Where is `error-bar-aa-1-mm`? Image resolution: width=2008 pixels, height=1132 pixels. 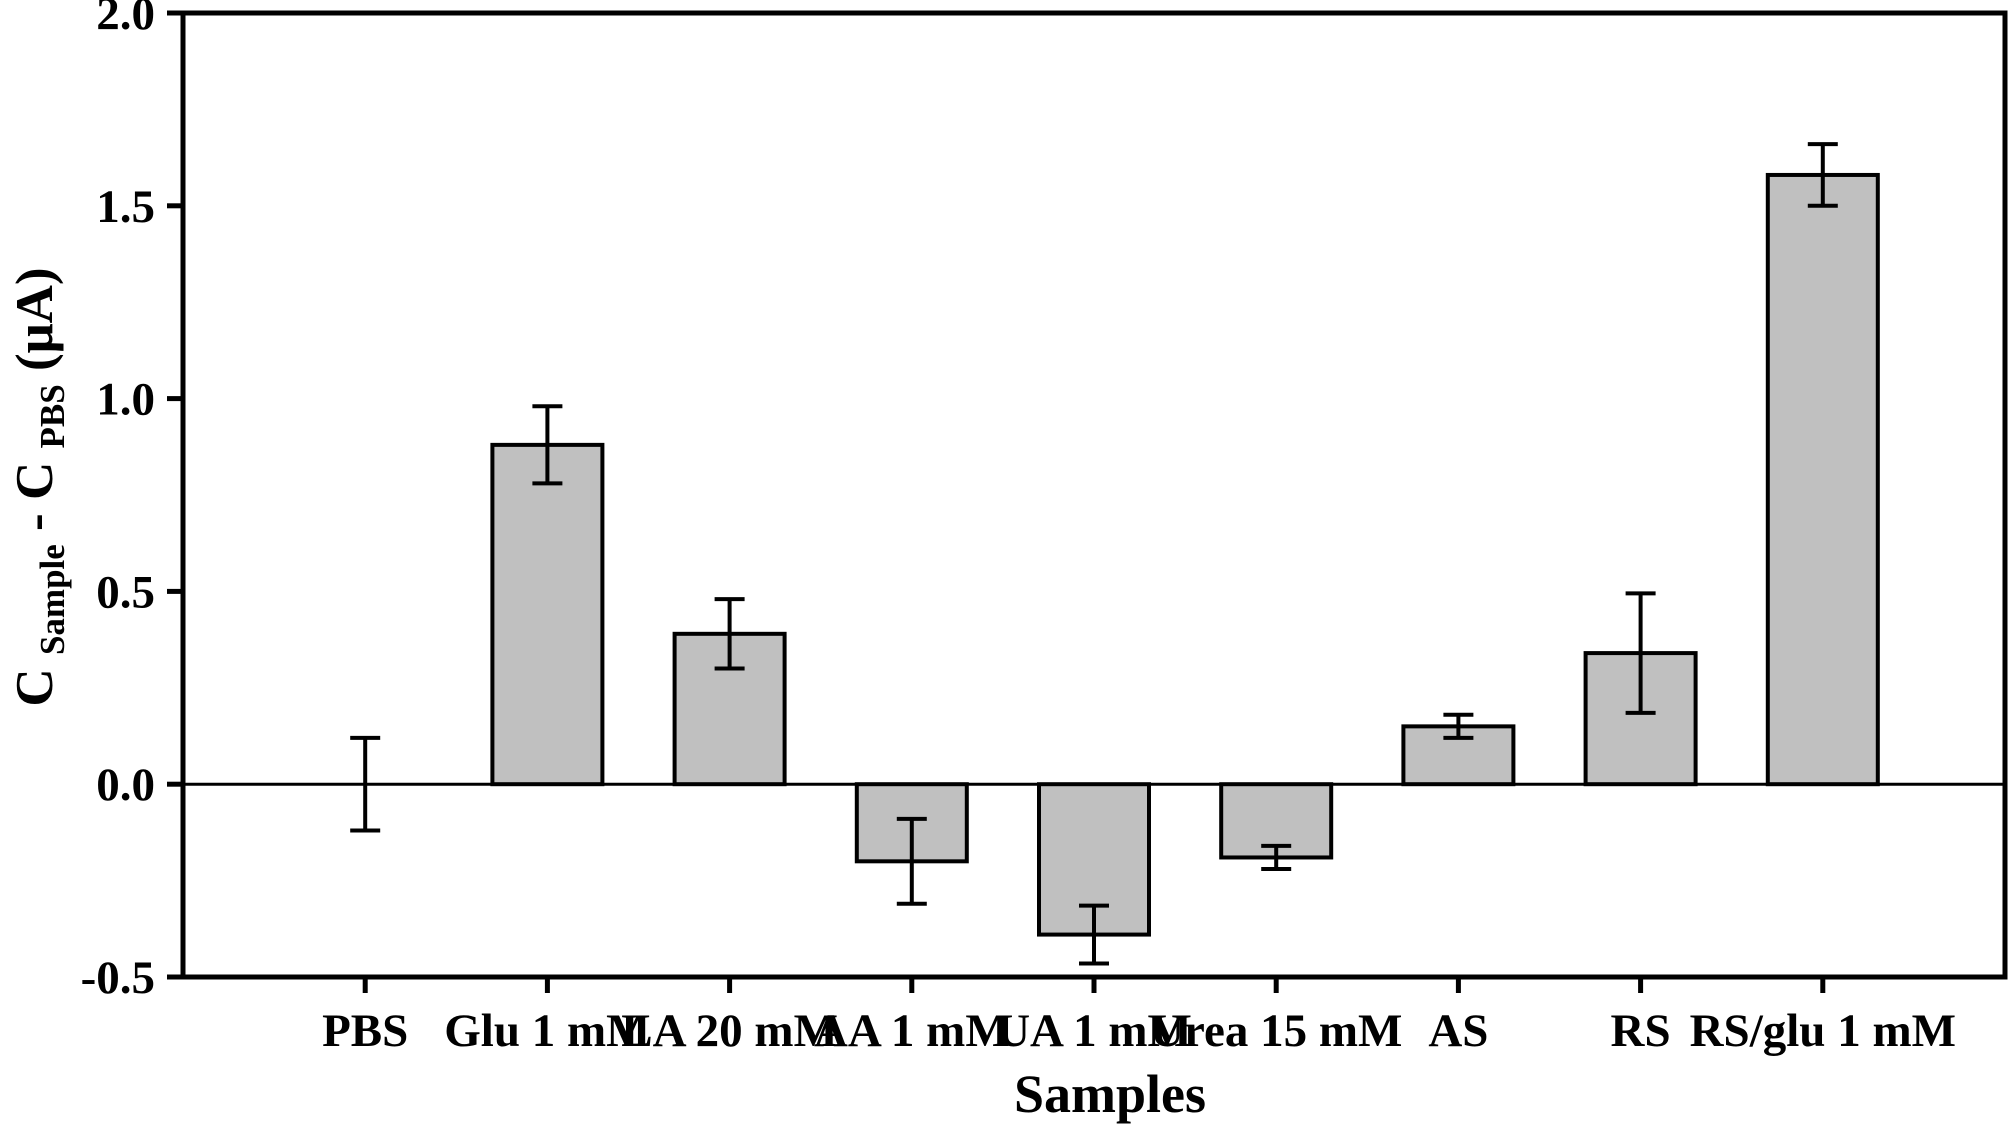
error-bar-aa-1-mm is located at coordinates (911, 861).